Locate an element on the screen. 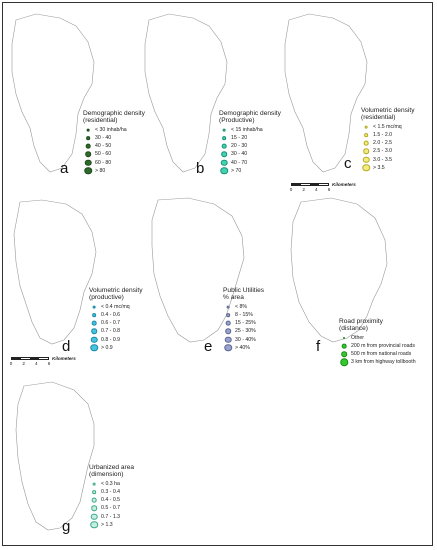  panel-f-road-proximity is located at coordinates (358, 282).